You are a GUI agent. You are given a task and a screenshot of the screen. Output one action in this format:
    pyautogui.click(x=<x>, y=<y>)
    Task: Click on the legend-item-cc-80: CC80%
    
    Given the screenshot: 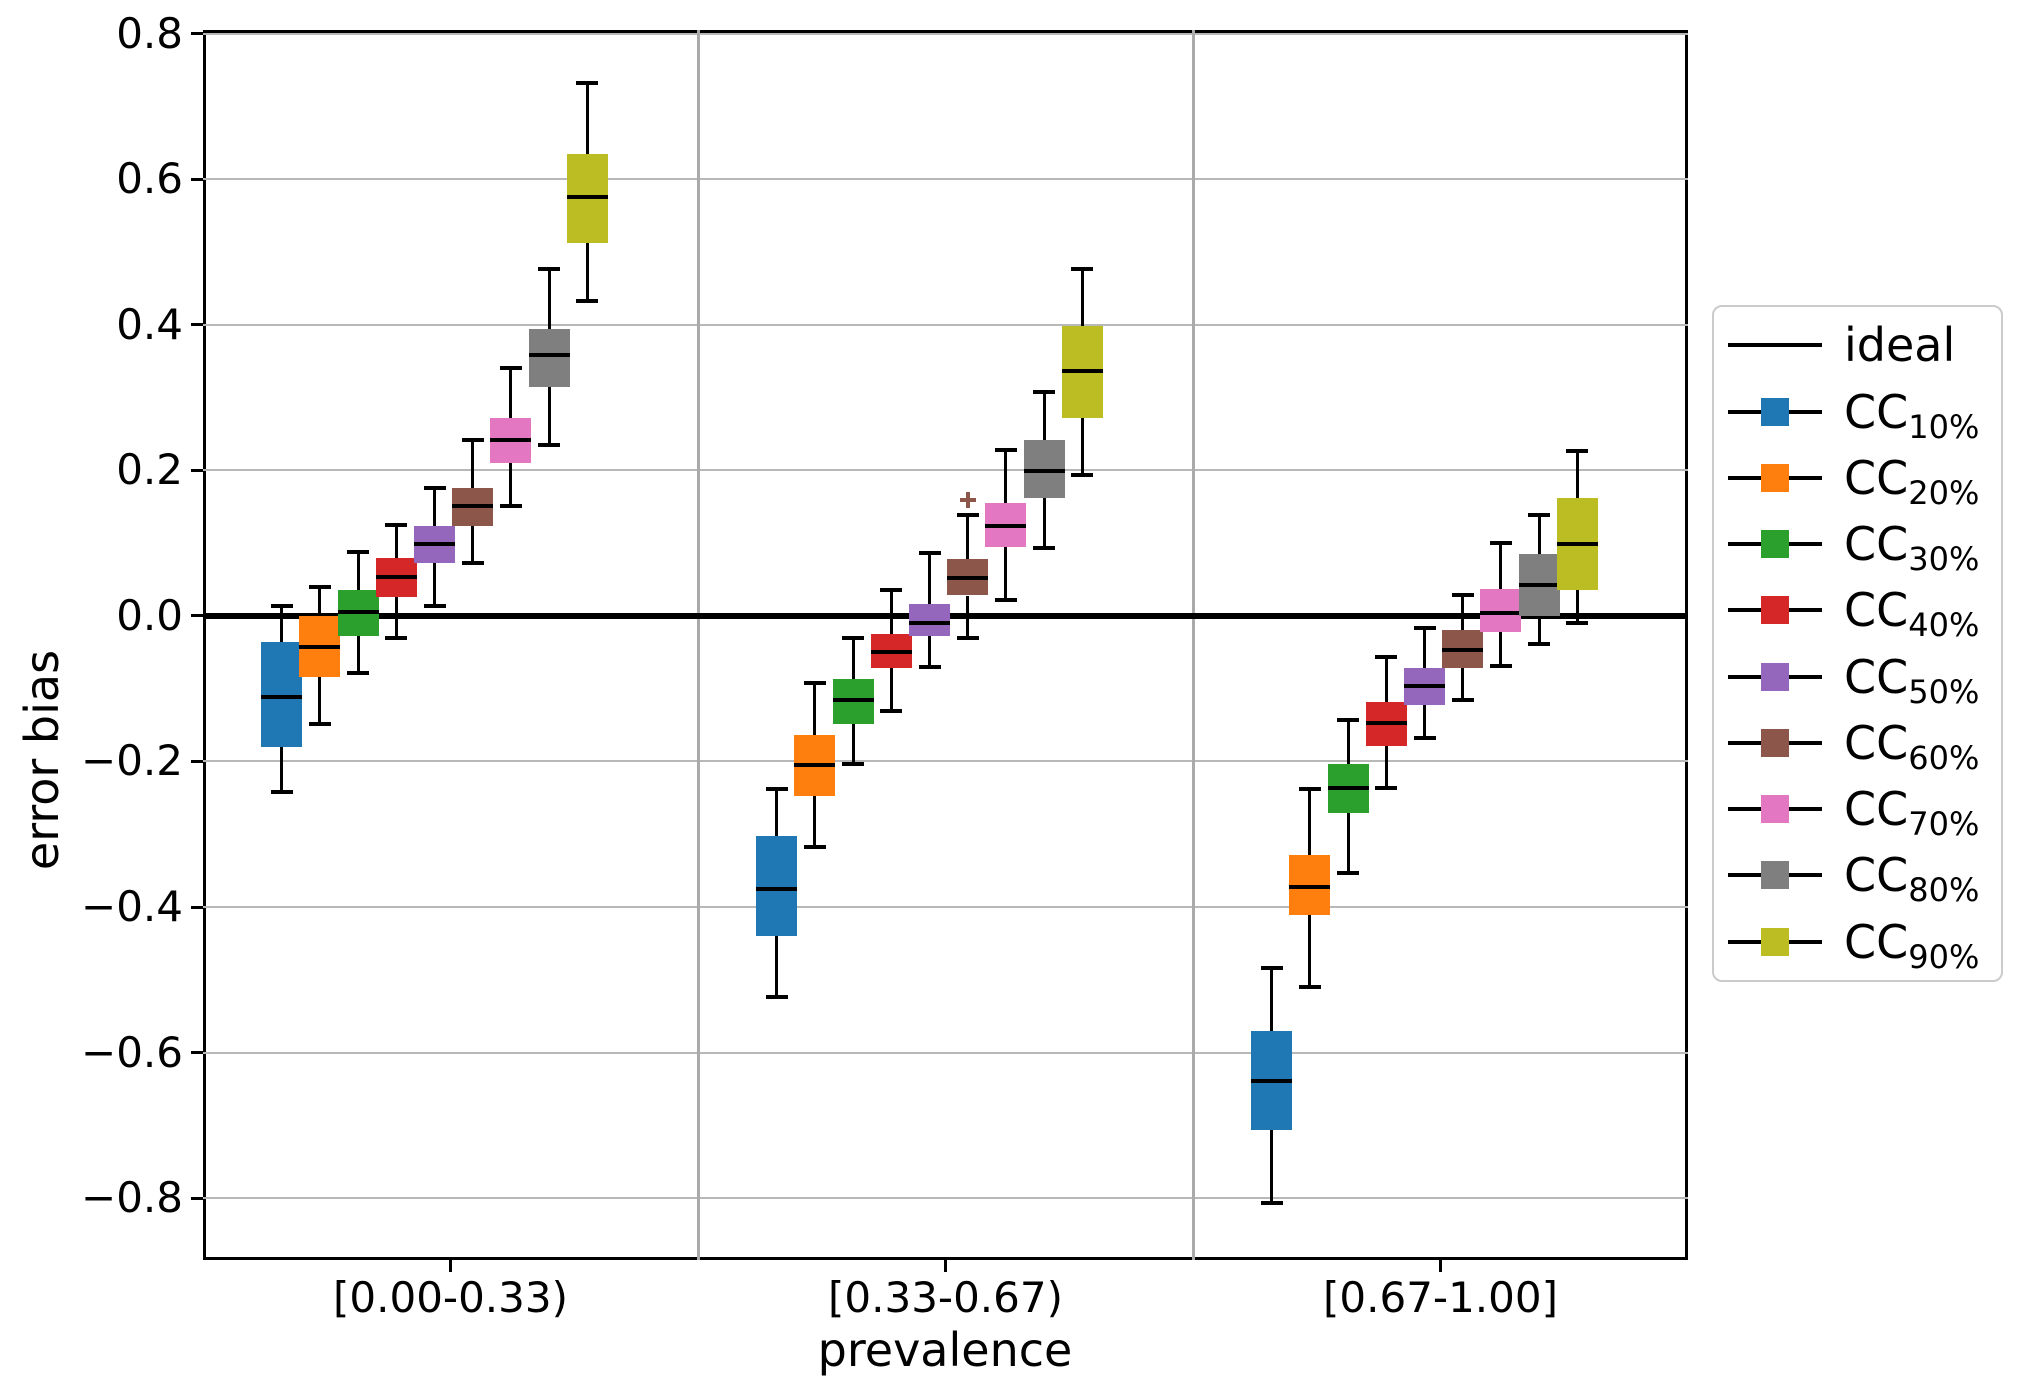 What is the action you would take?
    pyautogui.click(x=1864, y=876)
    